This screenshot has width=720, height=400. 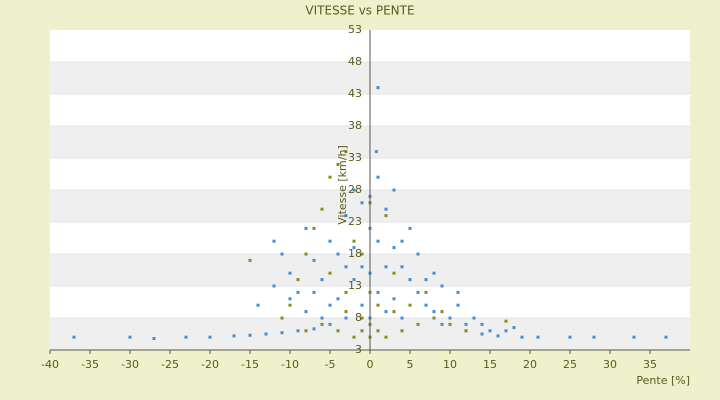 I want to click on y-tick-label: 43, so click(x=355, y=93).